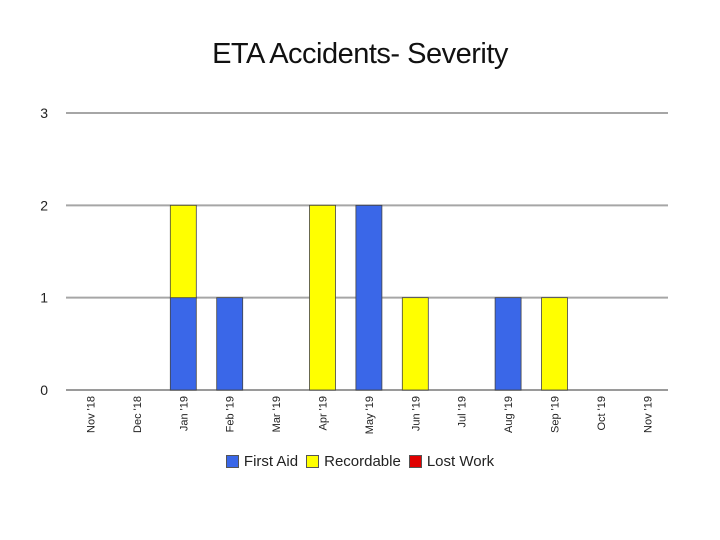  I want to click on legend-item-recordable: Recordable, so click(353, 461).